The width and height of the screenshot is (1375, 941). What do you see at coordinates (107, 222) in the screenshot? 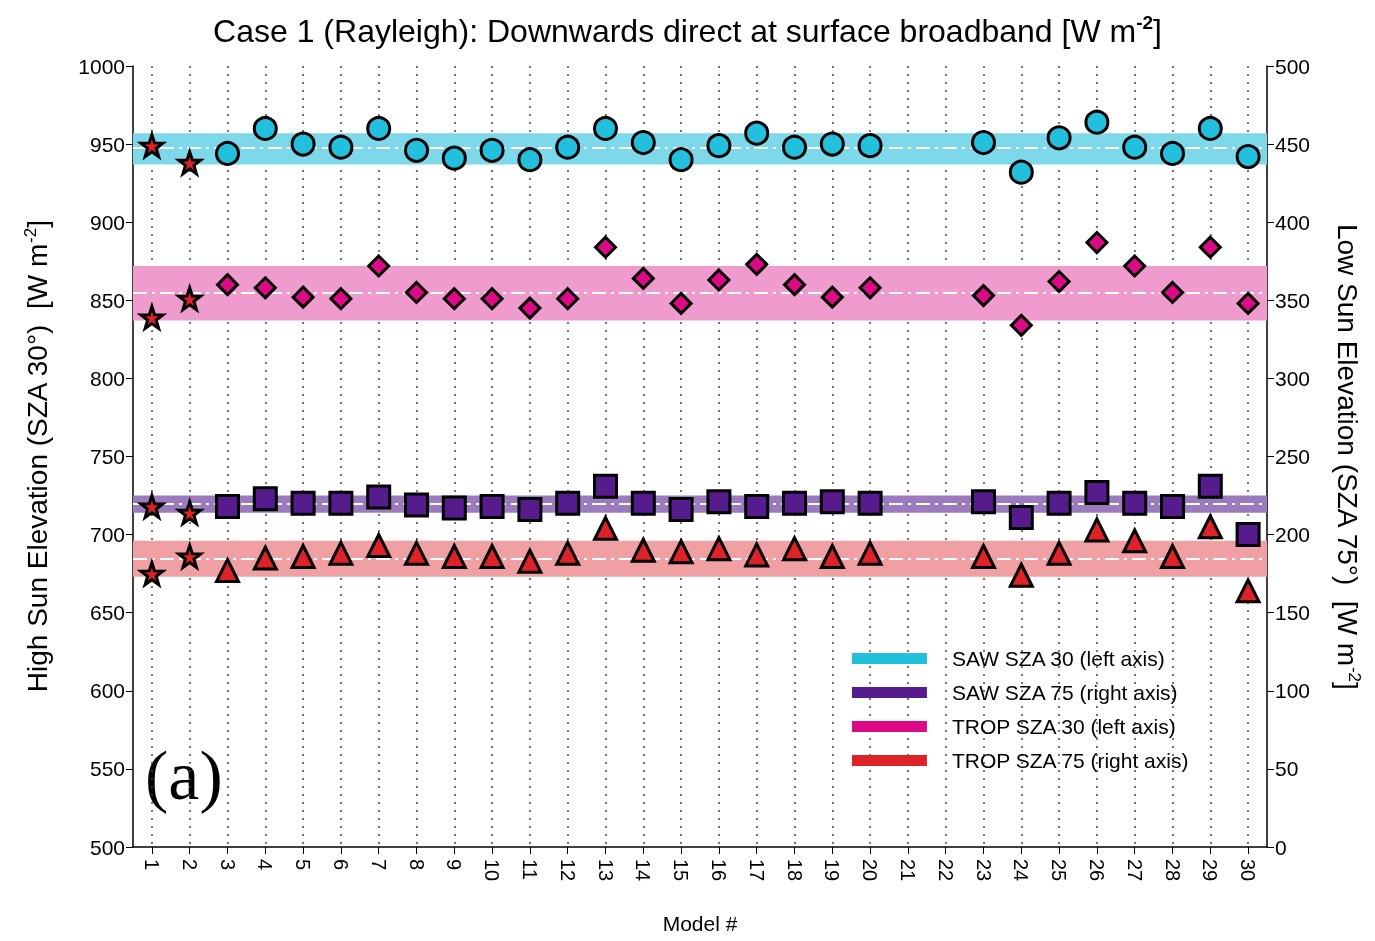
I see `y-tick-label: 900` at bounding box center [107, 222].